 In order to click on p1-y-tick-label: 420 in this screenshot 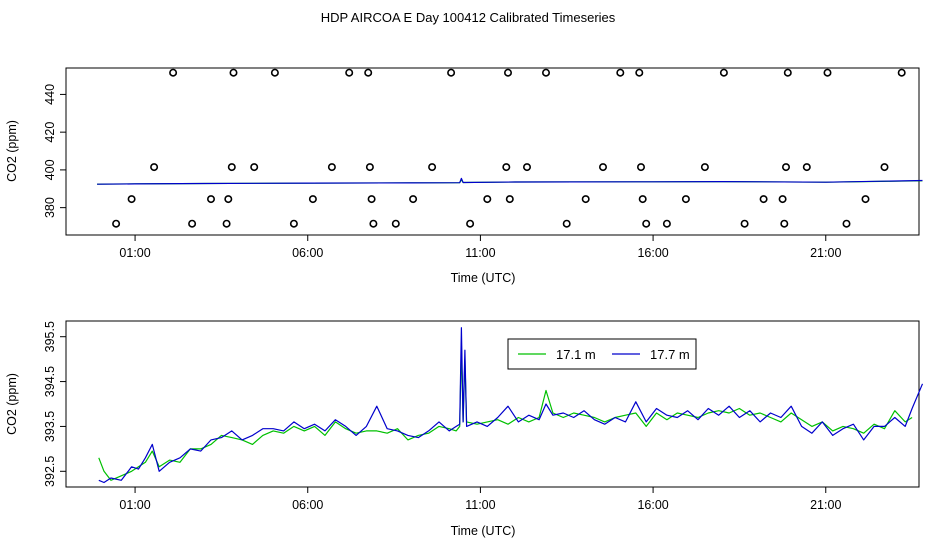, I will do `click(50, 132)`.